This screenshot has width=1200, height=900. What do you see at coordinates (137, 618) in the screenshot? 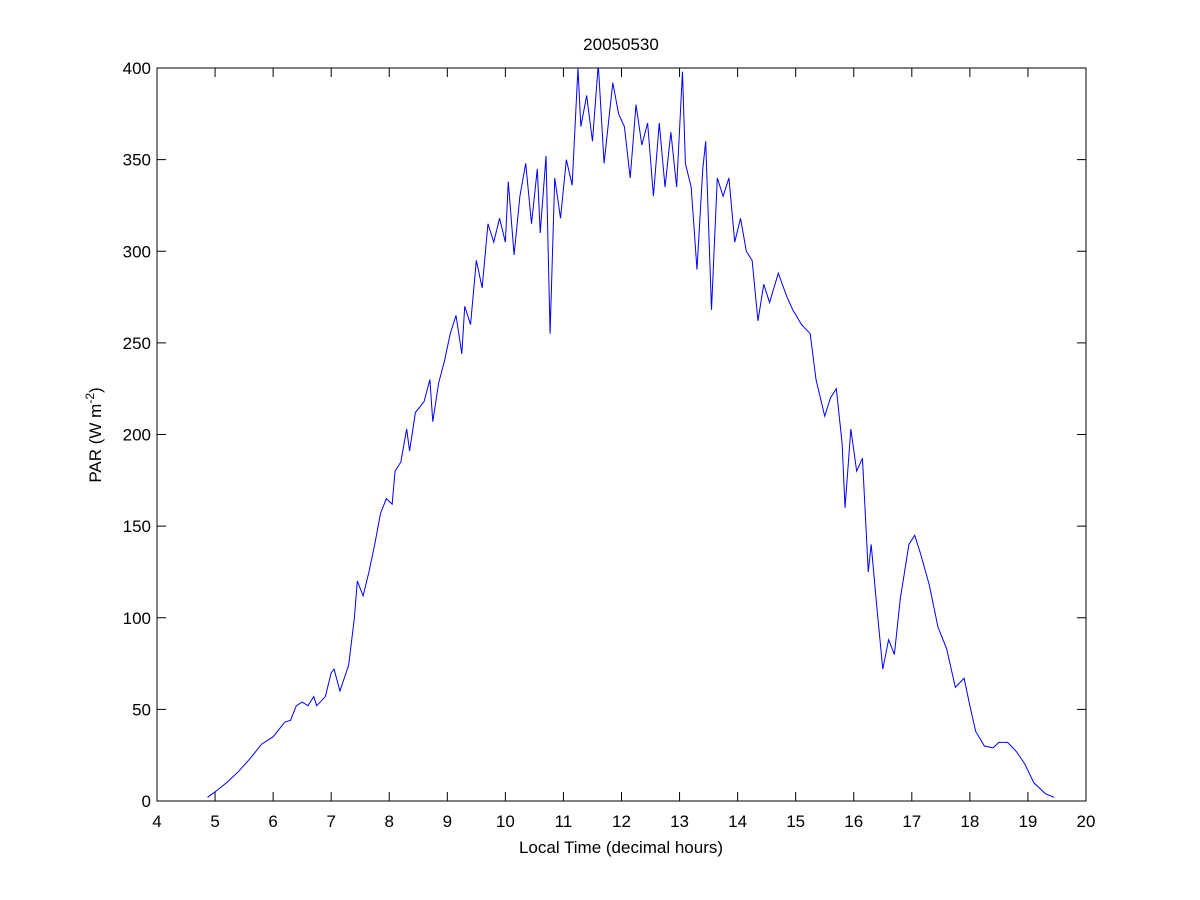
I see `y-tick-label: 100` at bounding box center [137, 618].